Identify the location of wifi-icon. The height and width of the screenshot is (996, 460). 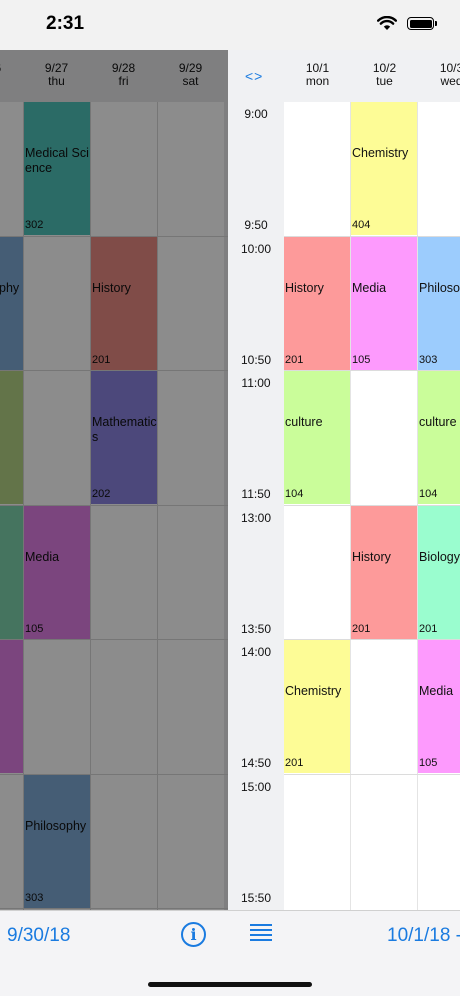
(387, 23).